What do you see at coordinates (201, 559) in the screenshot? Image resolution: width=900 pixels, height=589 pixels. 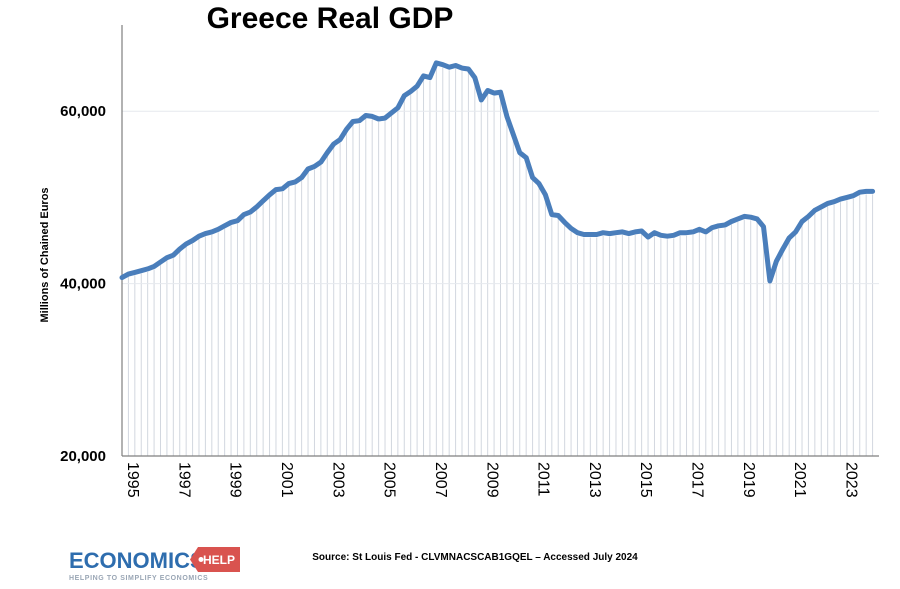 I see `logo-tag-hole` at bounding box center [201, 559].